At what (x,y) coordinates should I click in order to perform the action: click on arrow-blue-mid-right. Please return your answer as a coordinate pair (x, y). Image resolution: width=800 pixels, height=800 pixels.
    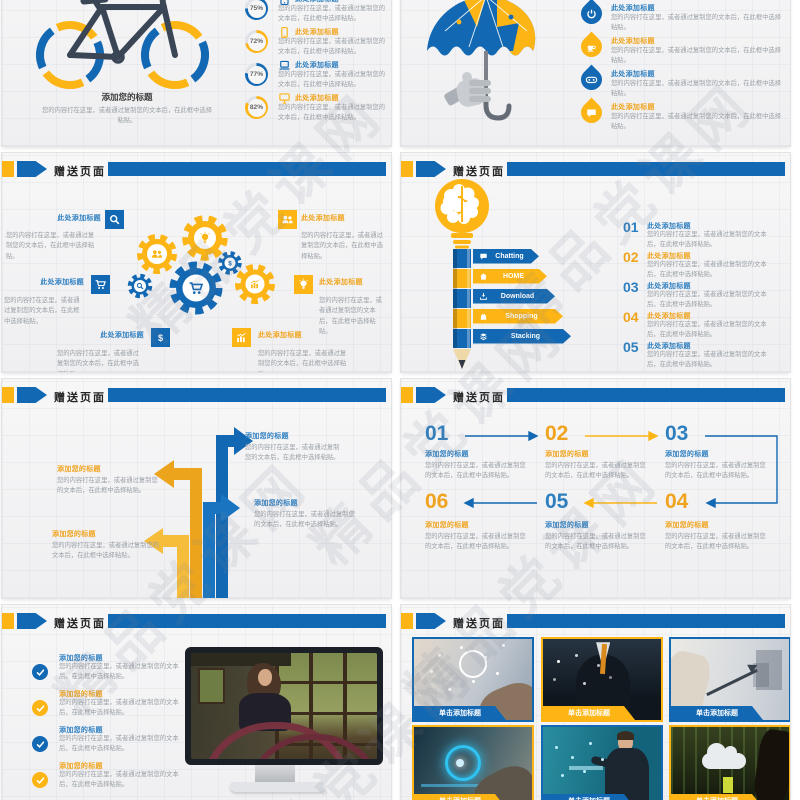
    Looking at the image, I should click on (221, 546).